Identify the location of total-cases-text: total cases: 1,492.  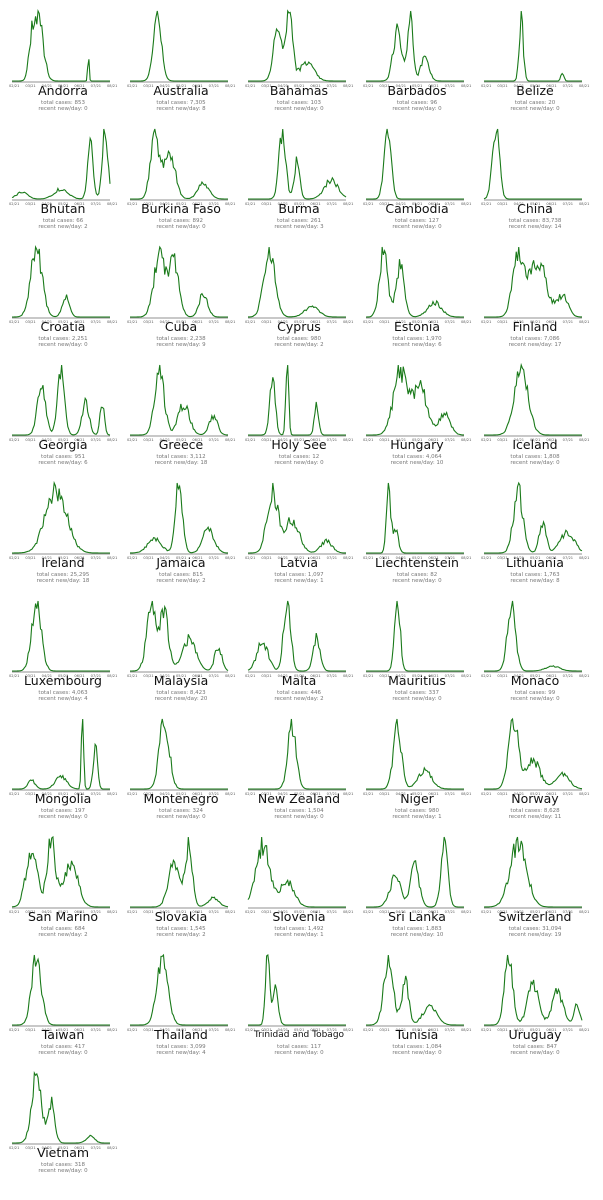
(299, 929).